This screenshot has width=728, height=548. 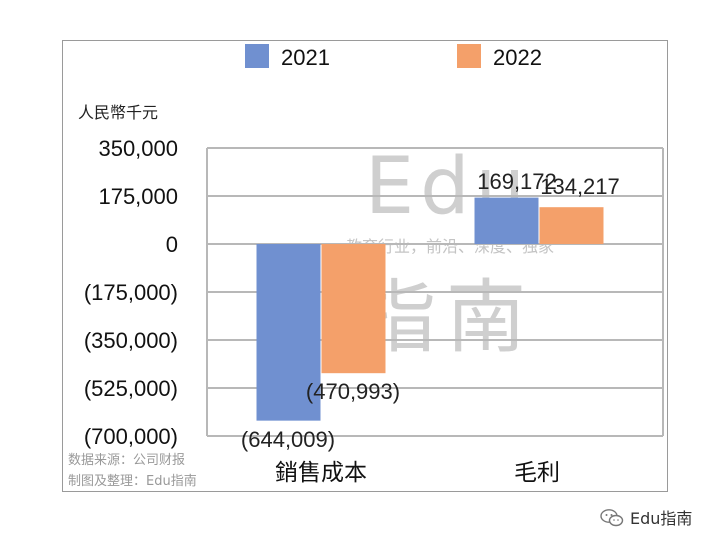 I want to click on brand-footer: Edu指南, so click(x=646, y=517).